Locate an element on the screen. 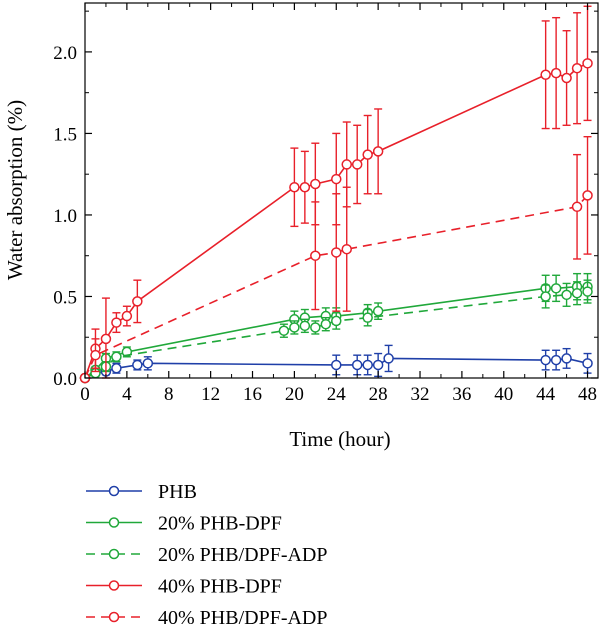 The width and height of the screenshot is (600, 642). legend-item: 40% PHB/DPF-ADP is located at coordinates (206, 618).